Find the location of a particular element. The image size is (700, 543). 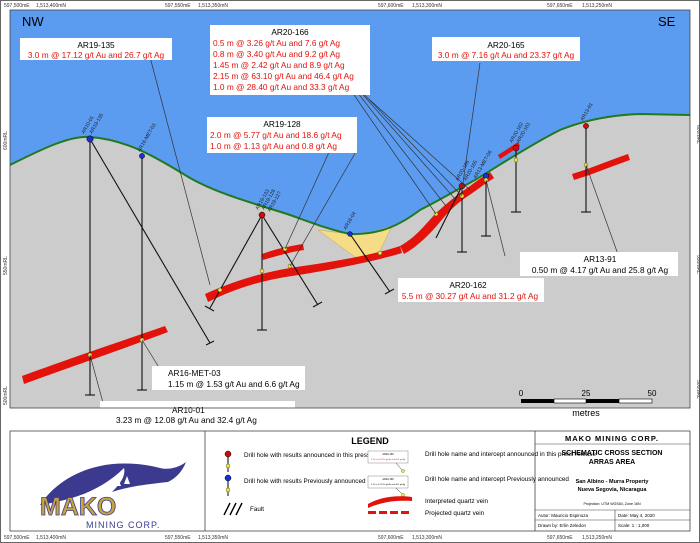

svg-text: 1,513,400mN is located at coordinates (51, 6).